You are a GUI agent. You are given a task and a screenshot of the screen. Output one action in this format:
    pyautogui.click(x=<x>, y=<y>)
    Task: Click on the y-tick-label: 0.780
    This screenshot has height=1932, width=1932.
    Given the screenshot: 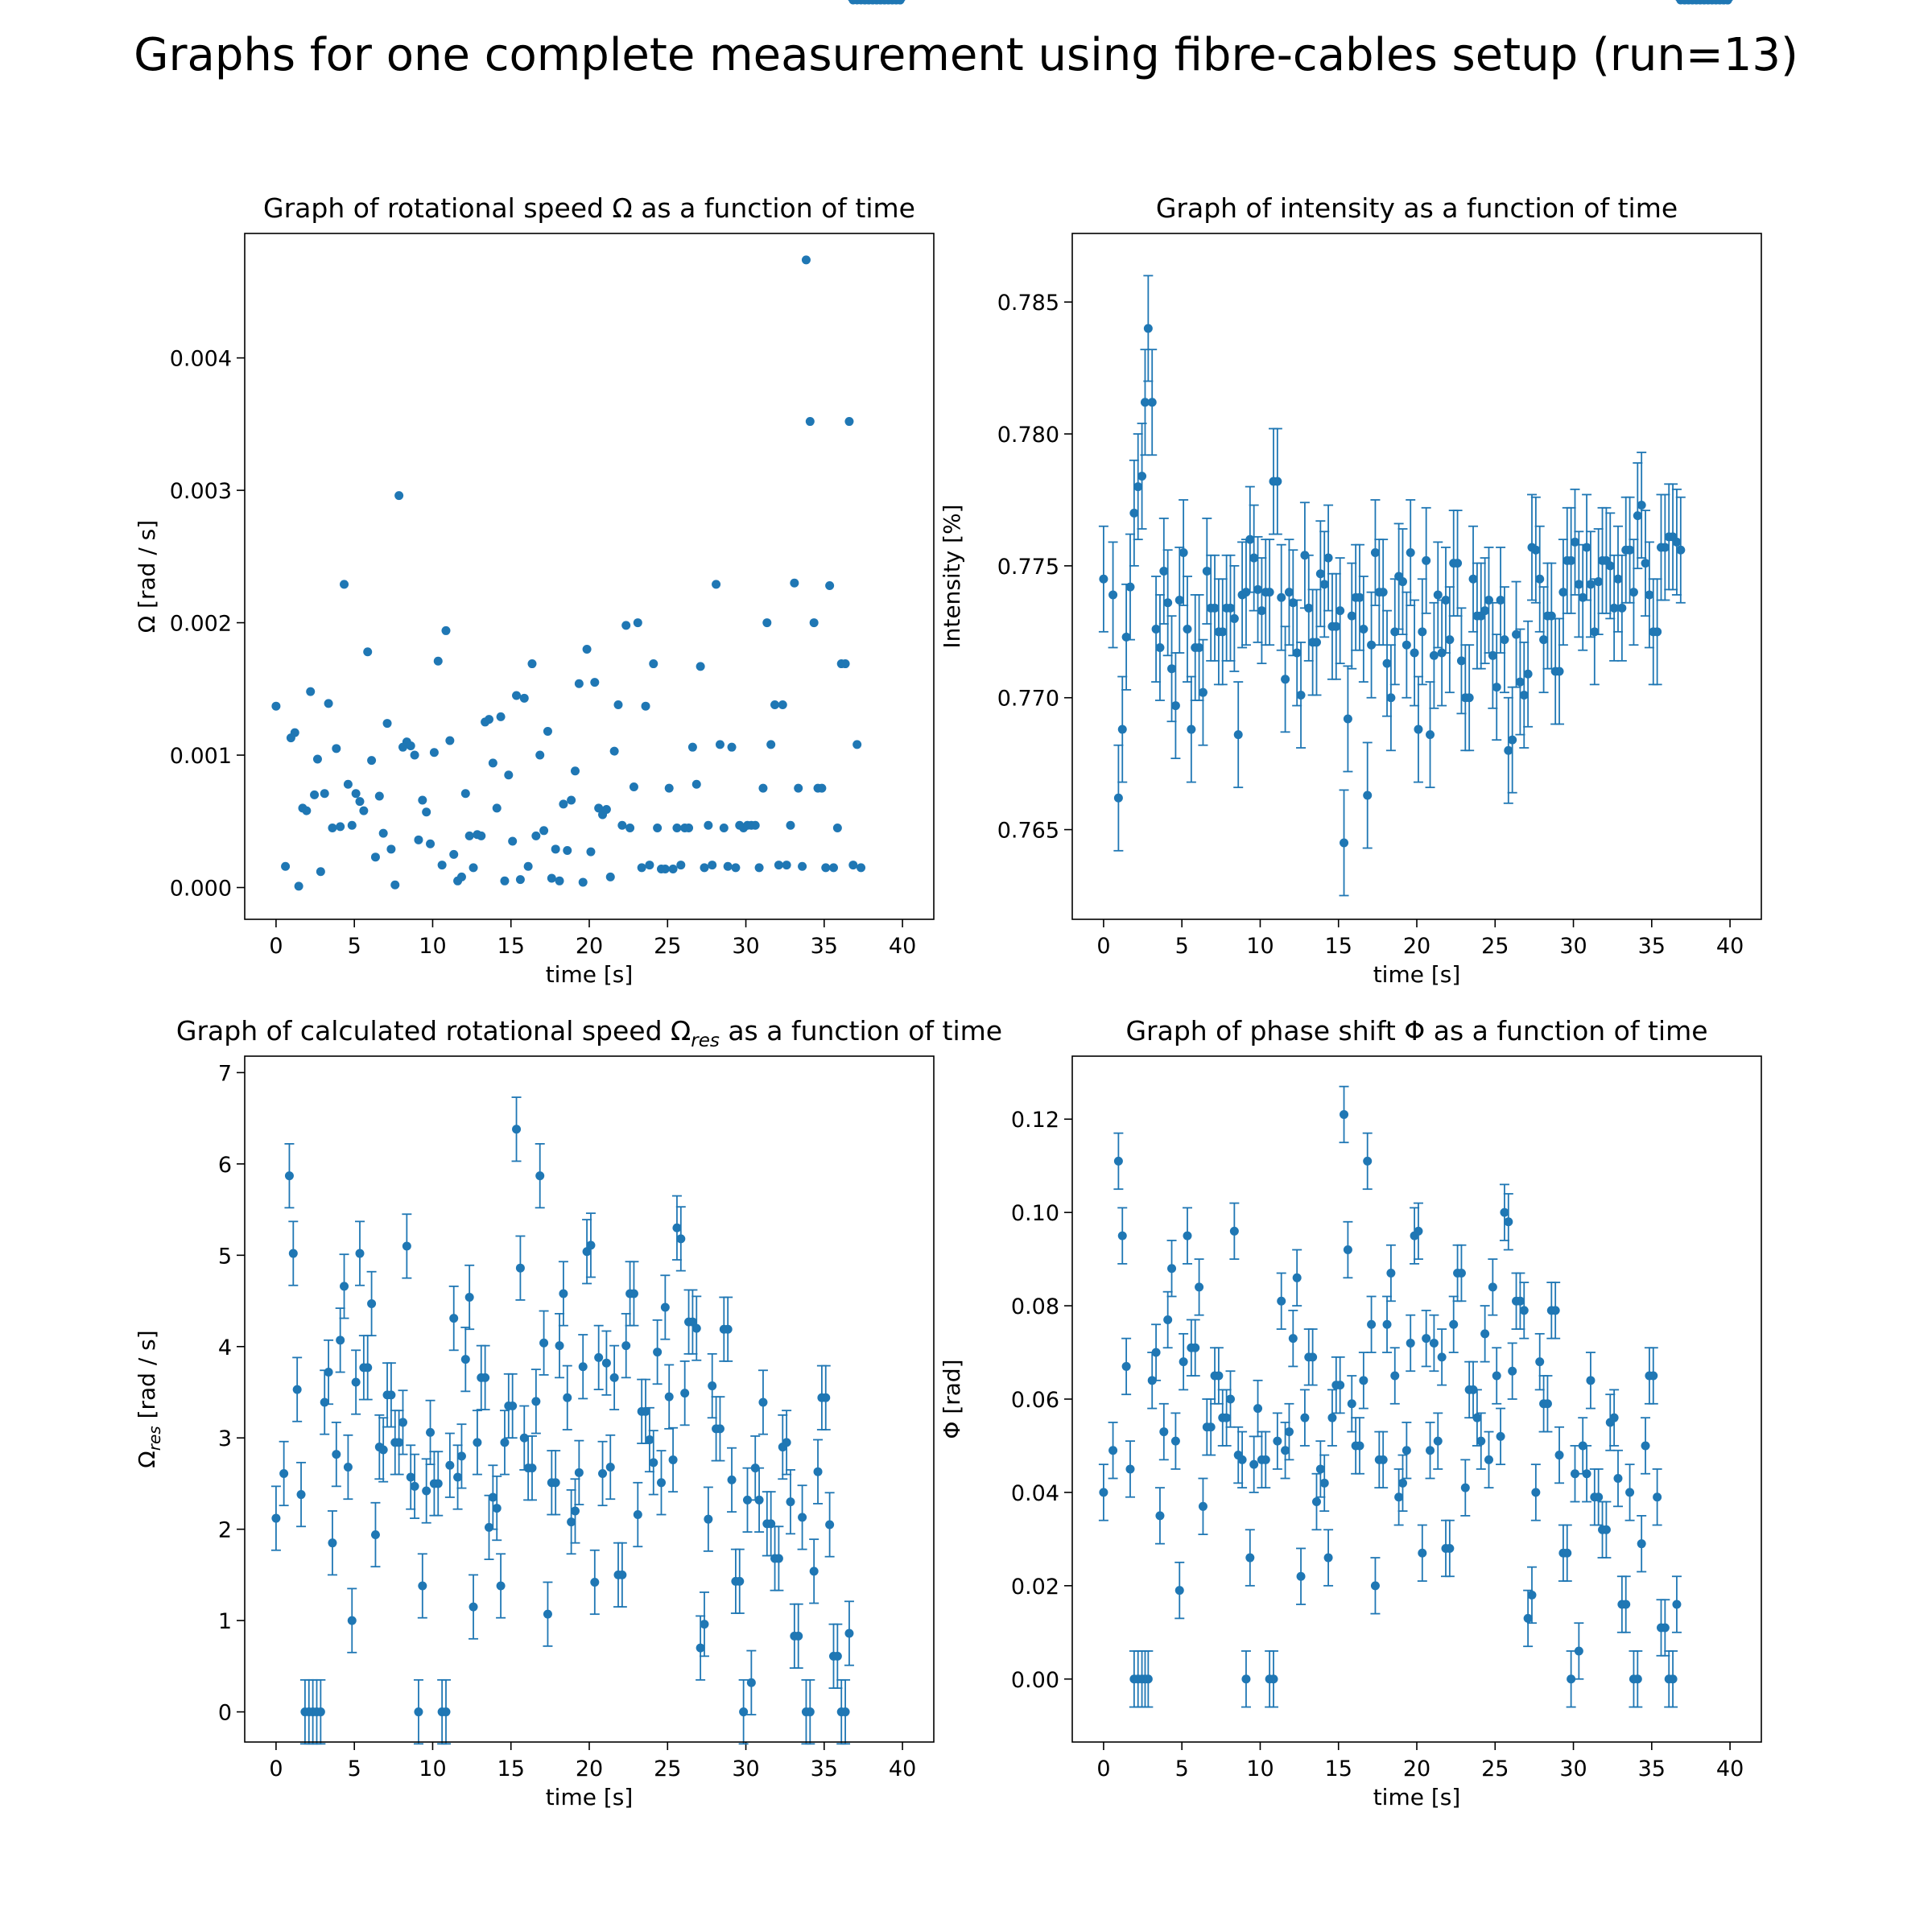 What is the action you would take?
    pyautogui.click(x=1028, y=435)
    